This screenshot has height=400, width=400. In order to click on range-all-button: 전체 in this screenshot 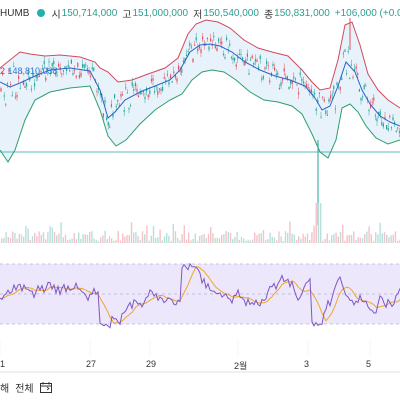, I will do `click(24, 389)`.